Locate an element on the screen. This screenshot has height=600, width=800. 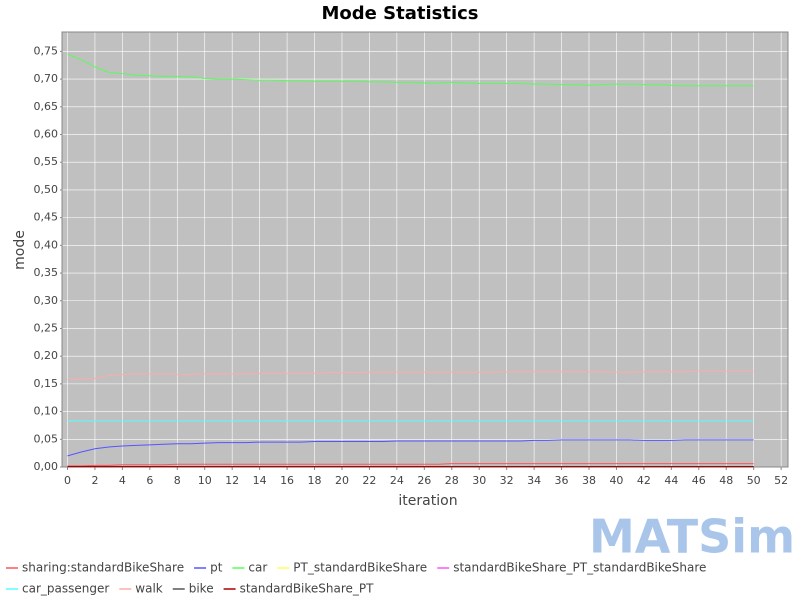
x-tick-label: 46 is located at coordinates (699, 480).